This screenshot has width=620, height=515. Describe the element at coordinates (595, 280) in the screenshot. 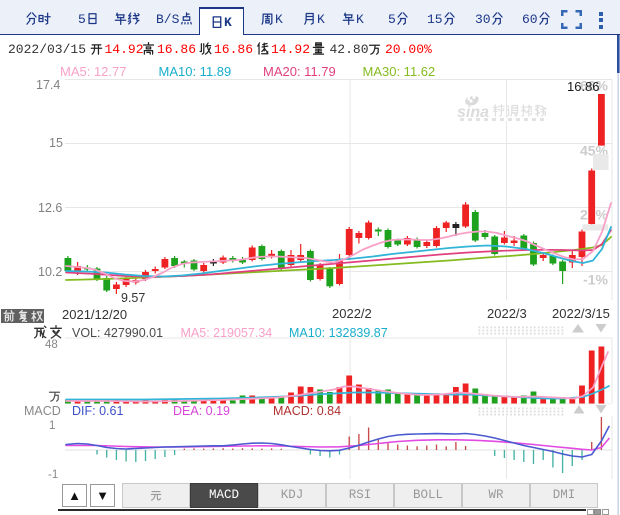

I see `svg-text: -1%` at that location.